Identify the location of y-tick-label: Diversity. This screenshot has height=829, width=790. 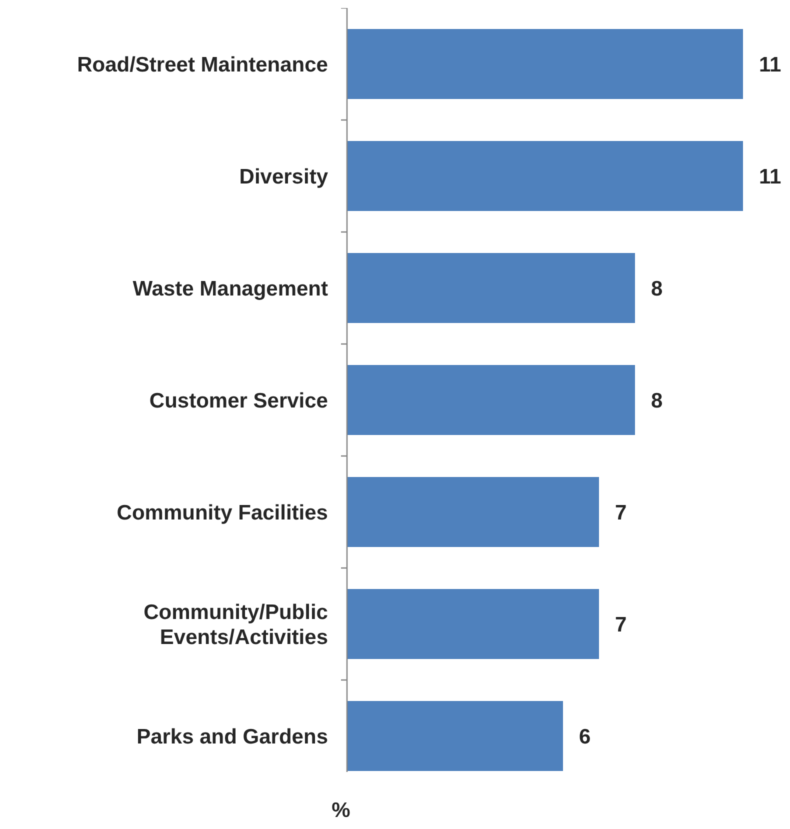
(283, 176).